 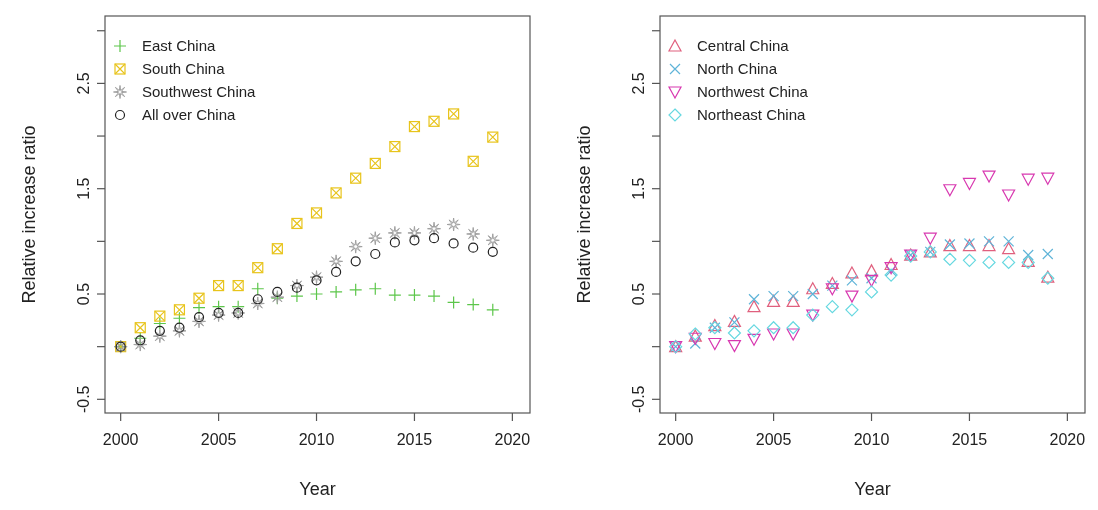 I want to click on legend-label: All over China, so click(x=189, y=114).